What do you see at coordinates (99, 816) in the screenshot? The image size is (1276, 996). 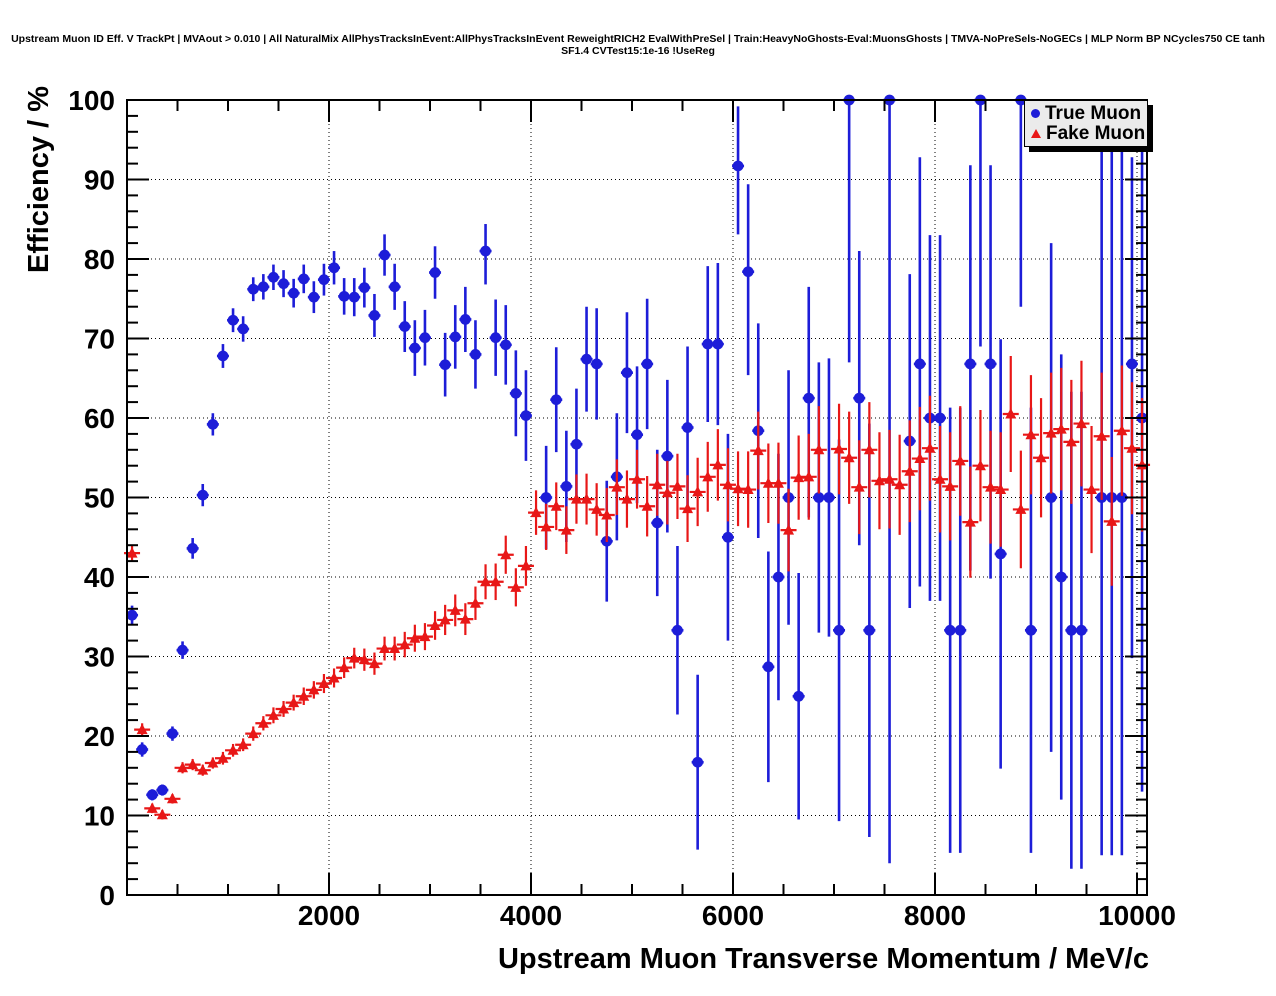 I see `y-tick-label: 10` at bounding box center [99, 816].